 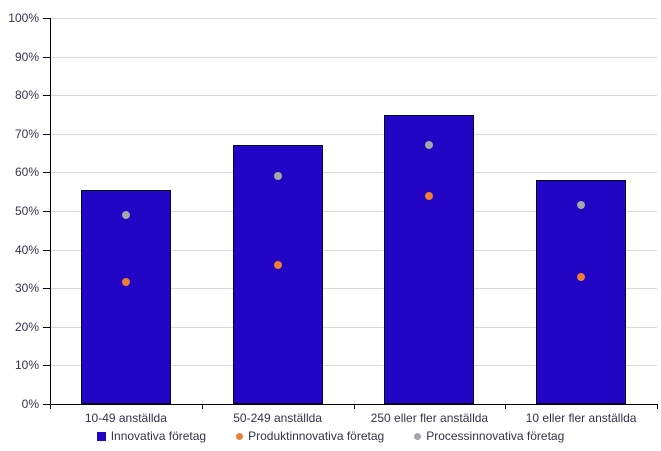 What do you see at coordinates (26, 172) in the screenshot?
I see `y-axis-tick-label: 60%` at bounding box center [26, 172].